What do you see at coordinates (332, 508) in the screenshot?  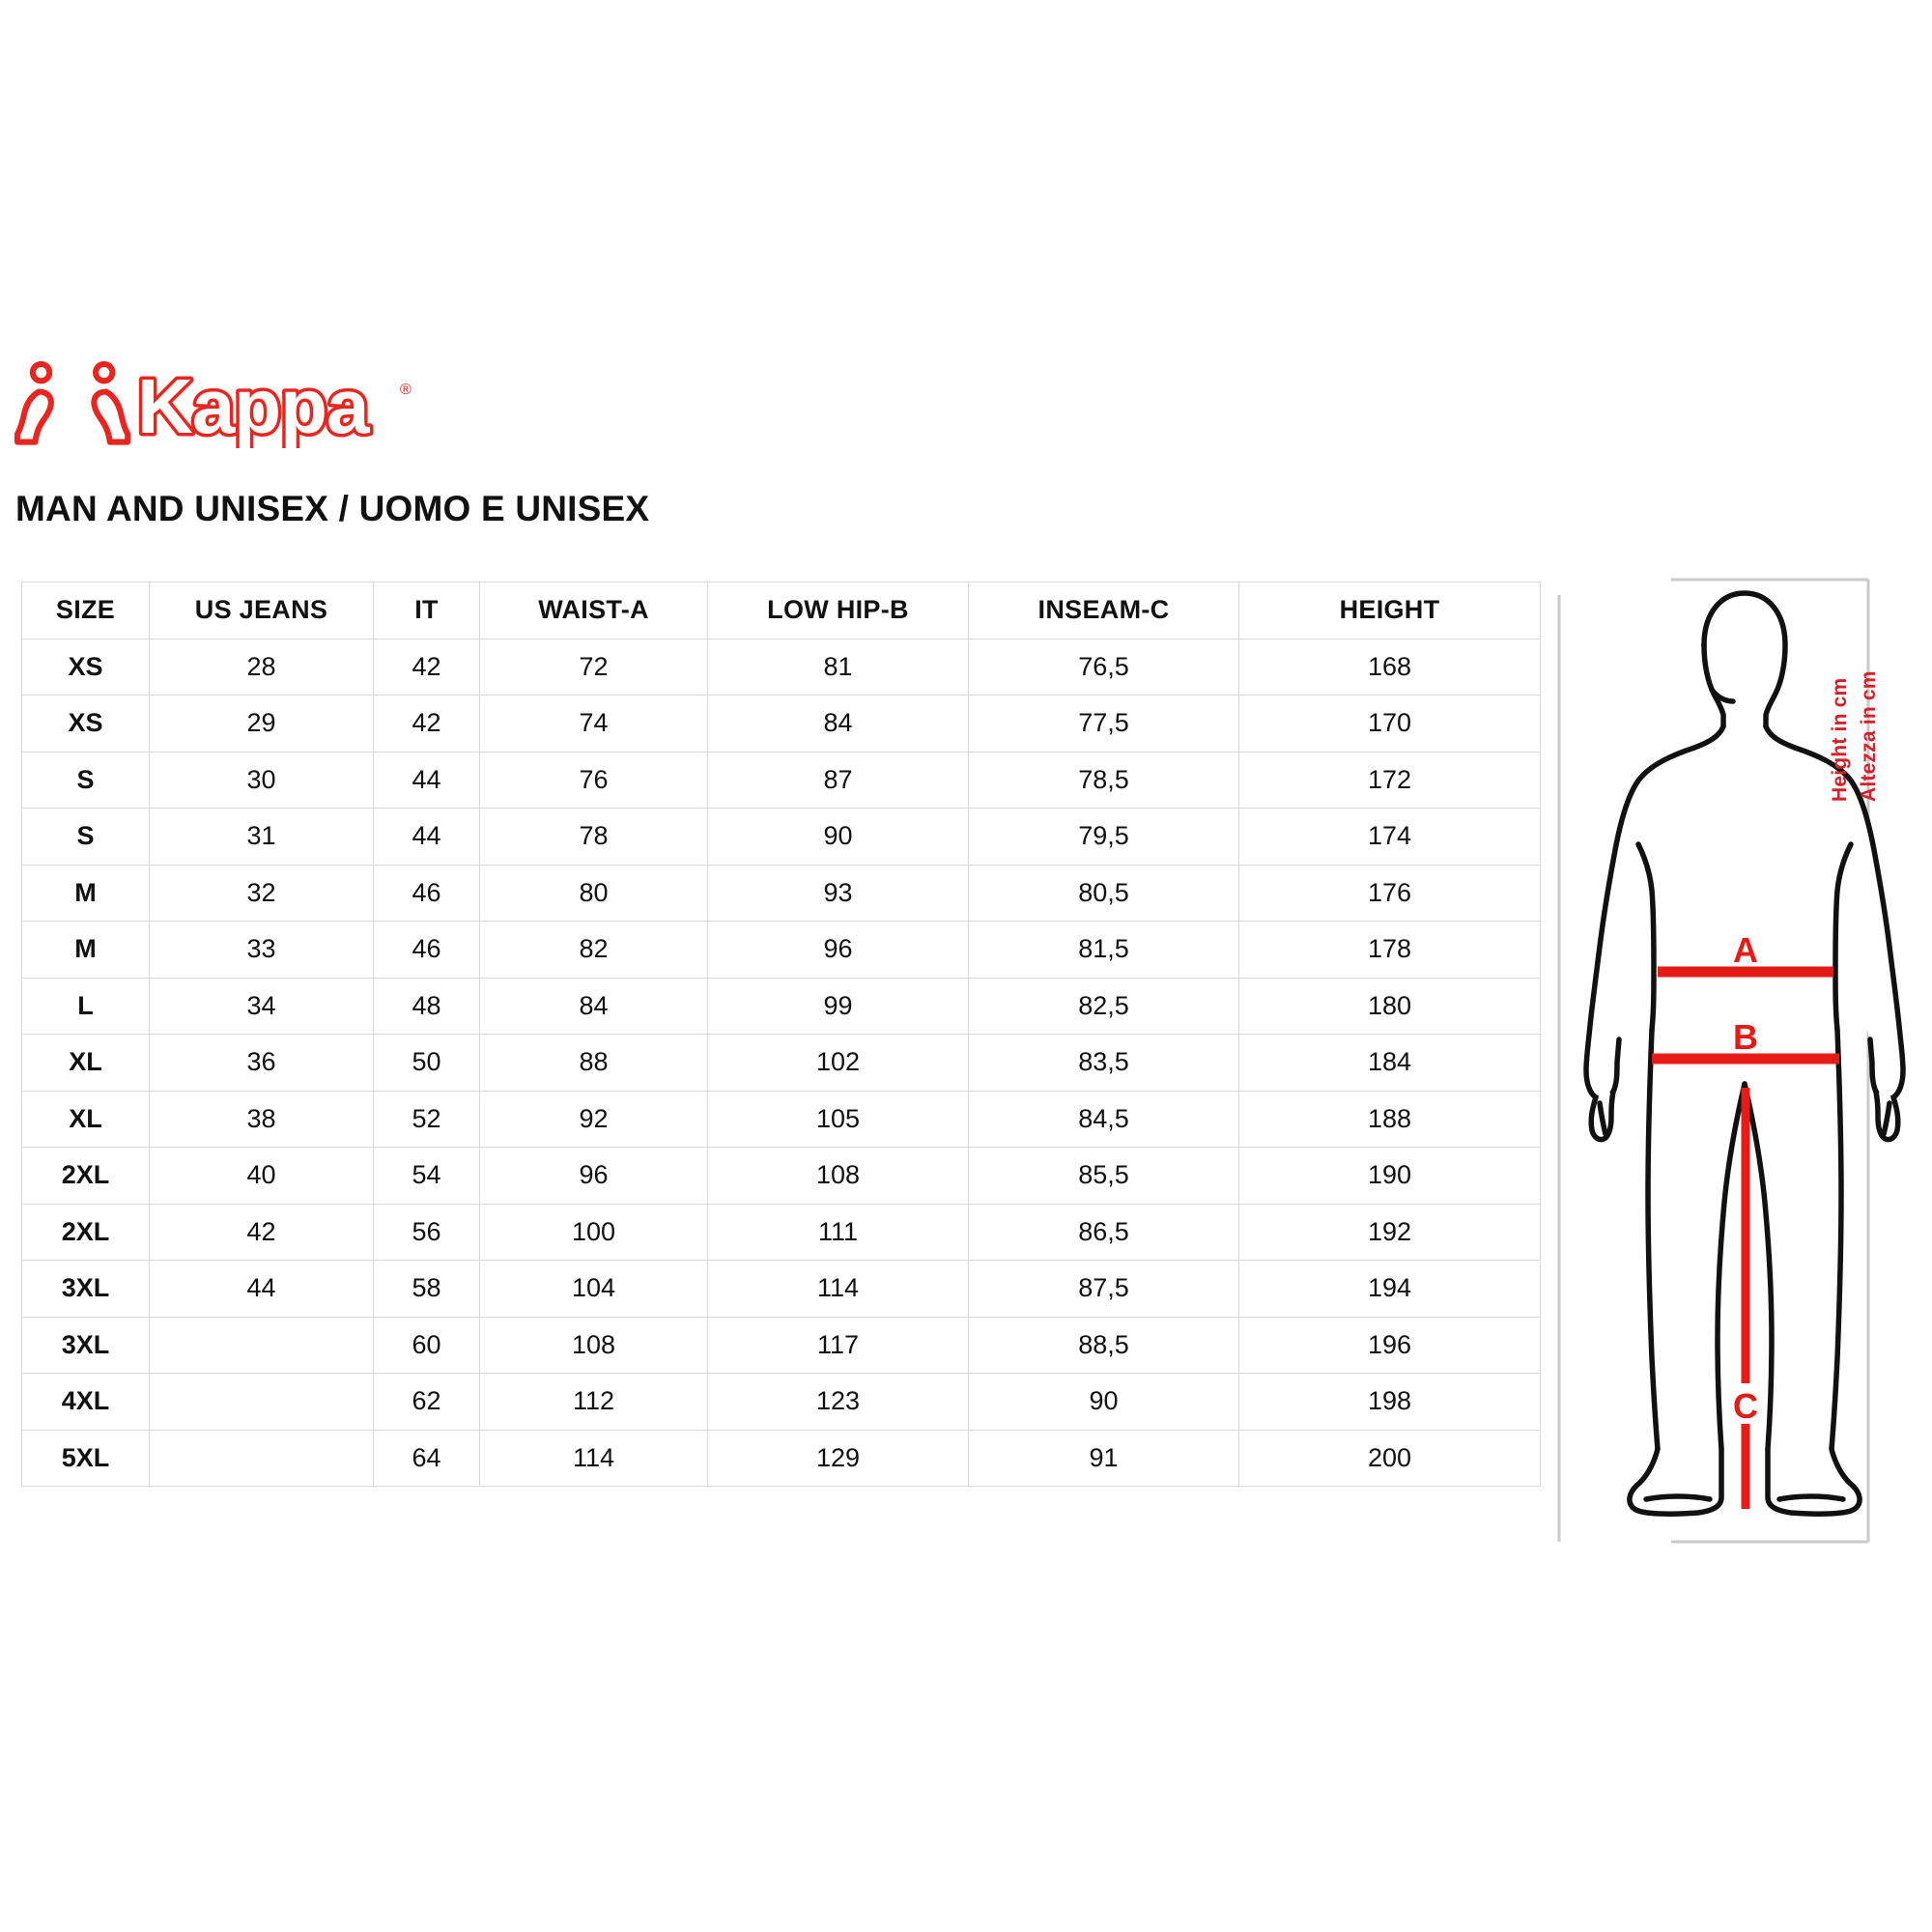 I see `page-title: MAN AND UNISEX / UOMO E UNISEX` at bounding box center [332, 508].